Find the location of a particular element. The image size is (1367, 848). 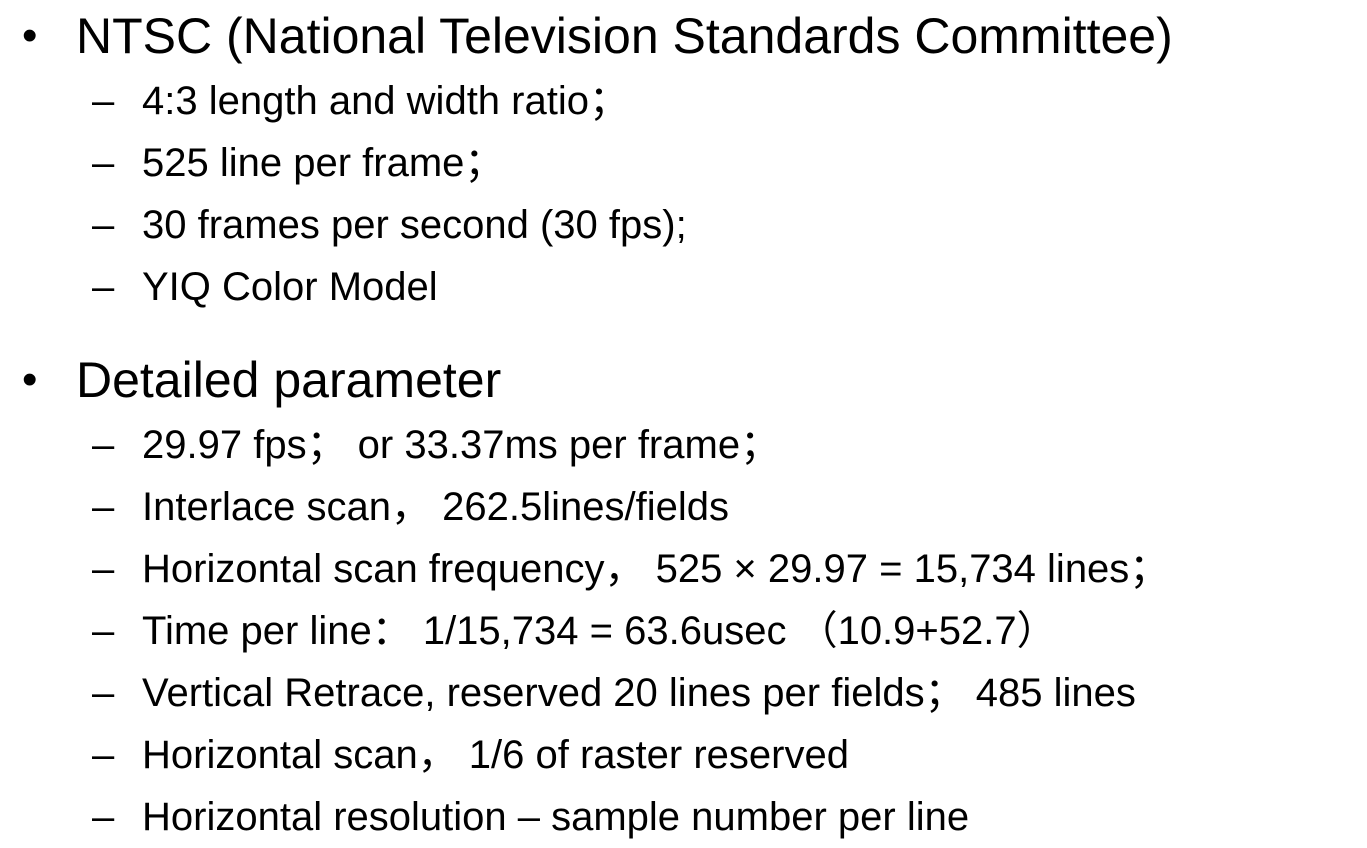

sub-item: – Interlace scan， 262.5lines/fields is located at coordinates (683, 507).